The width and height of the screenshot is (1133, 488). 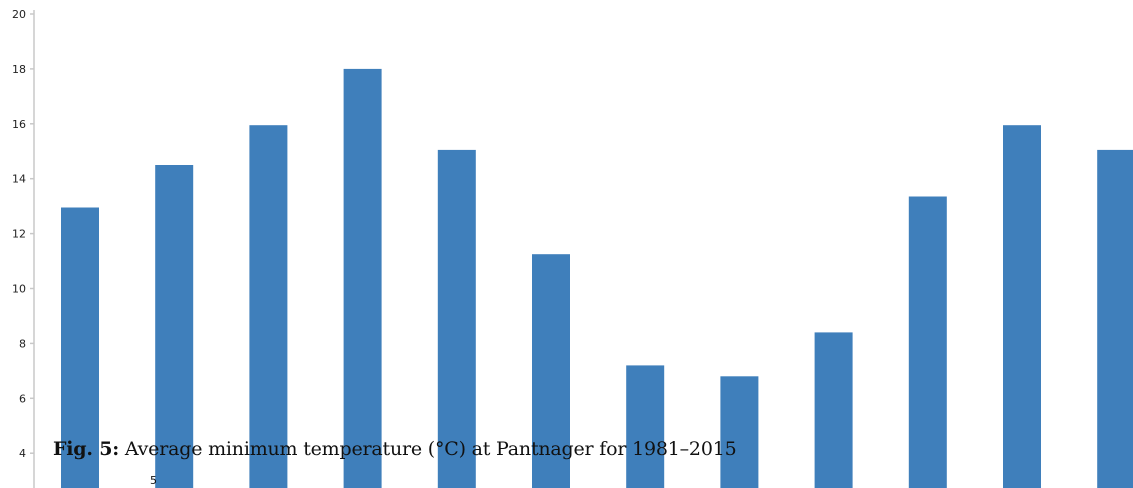 What do you see at coordinates (19, 69) in the screenshot?
I see `y-tick-label: 18` at bounding box center [19, 69].